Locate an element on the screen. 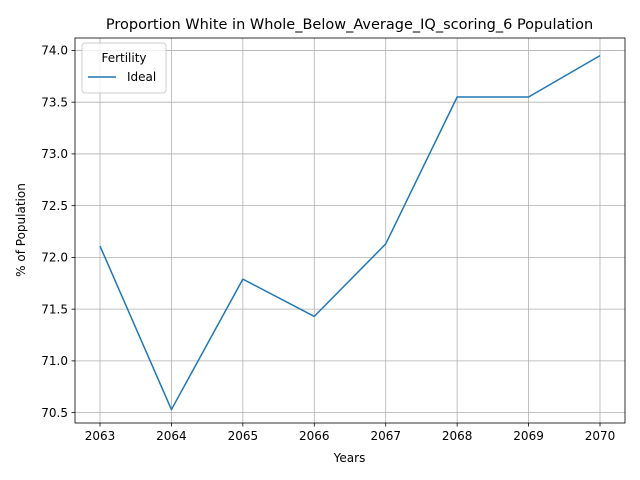  x-axis-ticks: 2063 2064 2065 2066 2067 2068 2069 2070 is located at coordinates (350, 433).